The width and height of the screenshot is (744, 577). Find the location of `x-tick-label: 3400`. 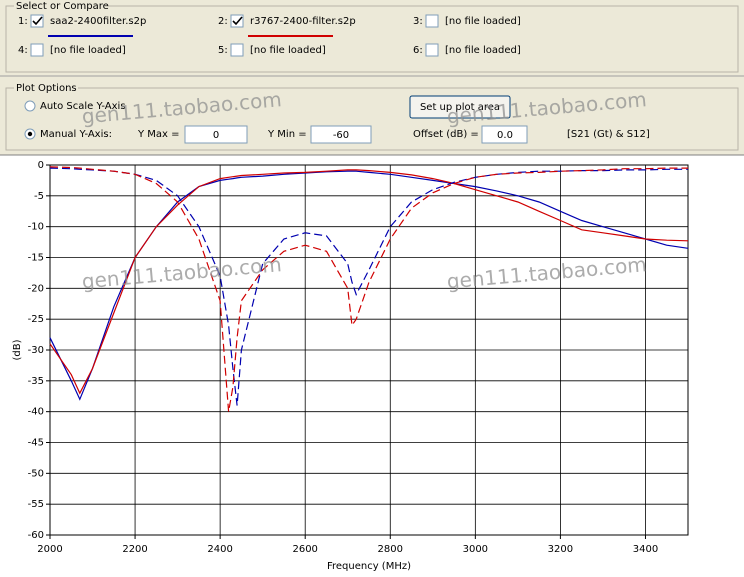

x-tick-label: 3400 is located at coordinates (645, 549).